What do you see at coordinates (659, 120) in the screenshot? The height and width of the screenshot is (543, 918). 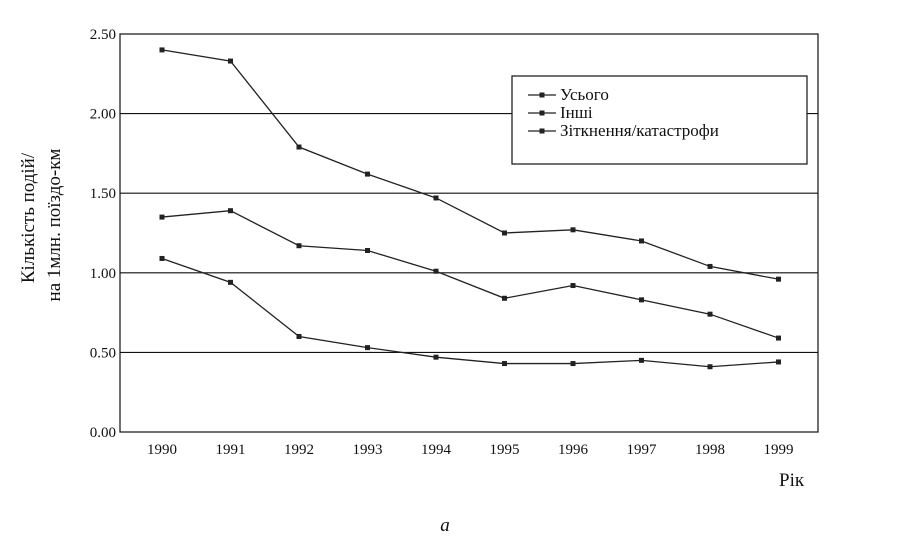 I see `legend-box` at bounding box center [659, 120].